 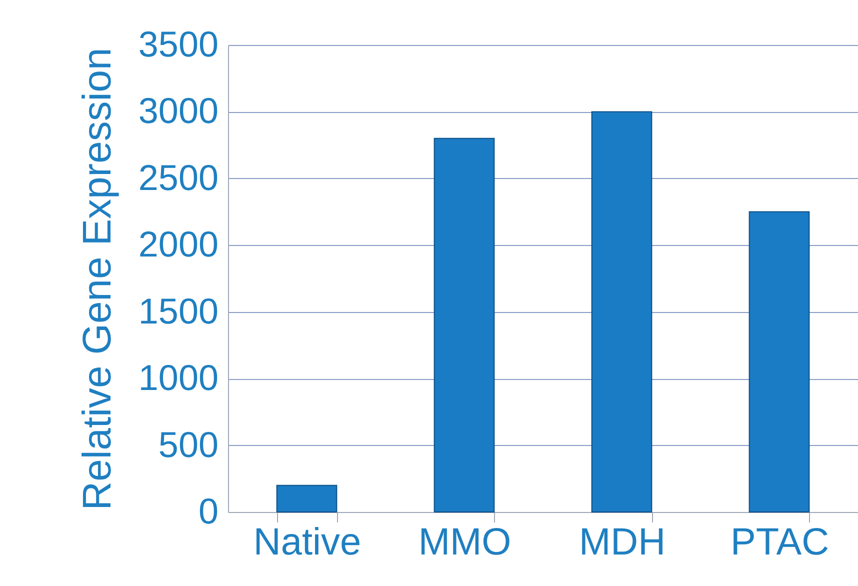 I want to click on y-tick-label: 1000, so click(x=178, y=377).